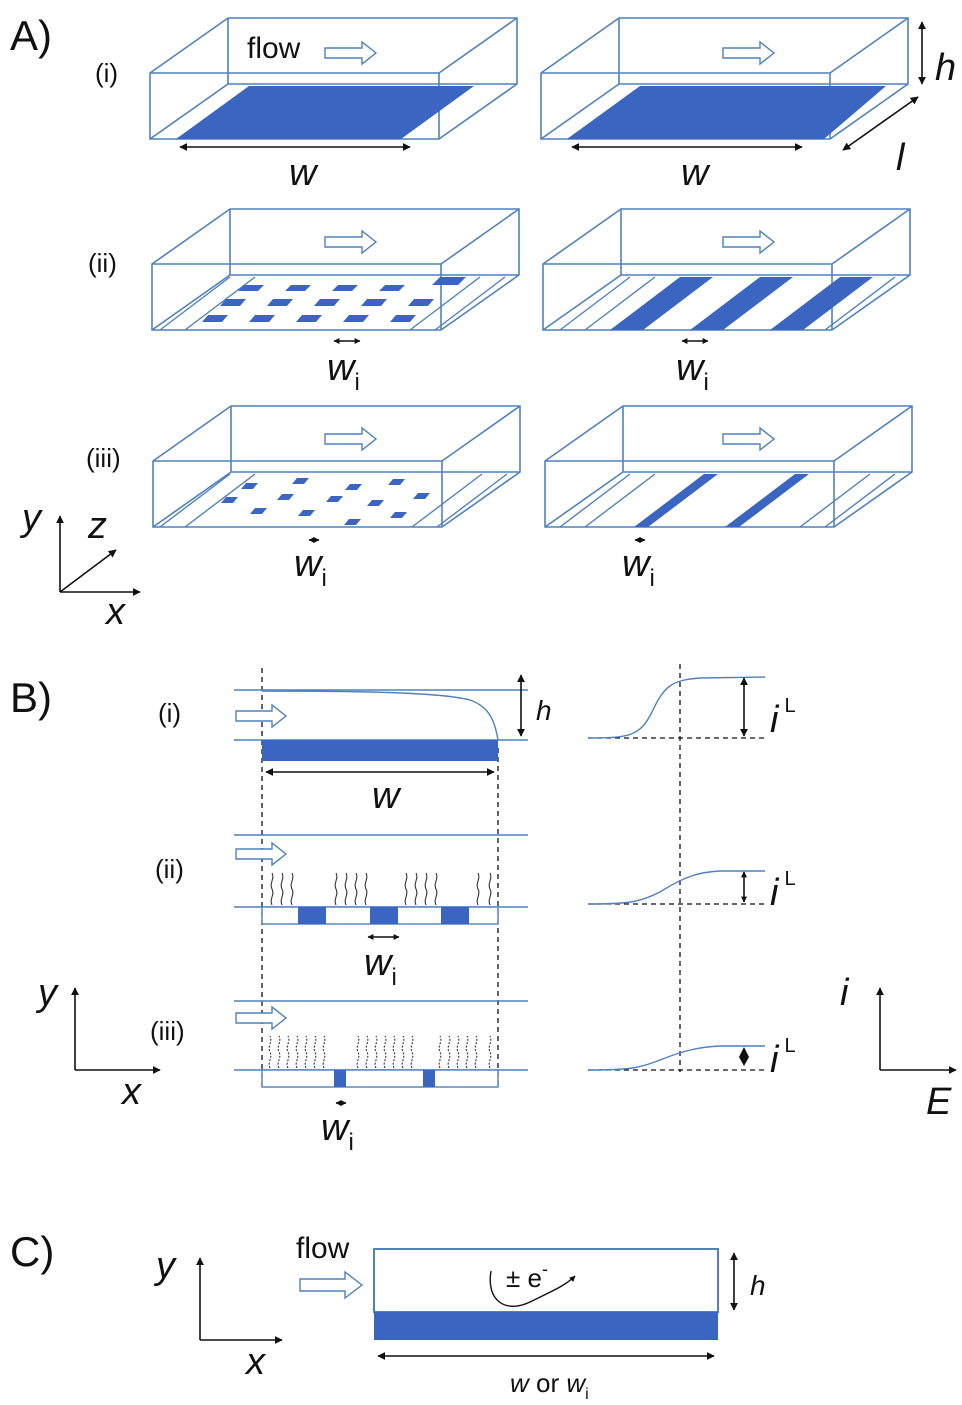 This screenshot has height=1405, width=962. Describe the element at coordinates (724, 78) in the screenshot. I see `channel-box-a-i-right` at that location.